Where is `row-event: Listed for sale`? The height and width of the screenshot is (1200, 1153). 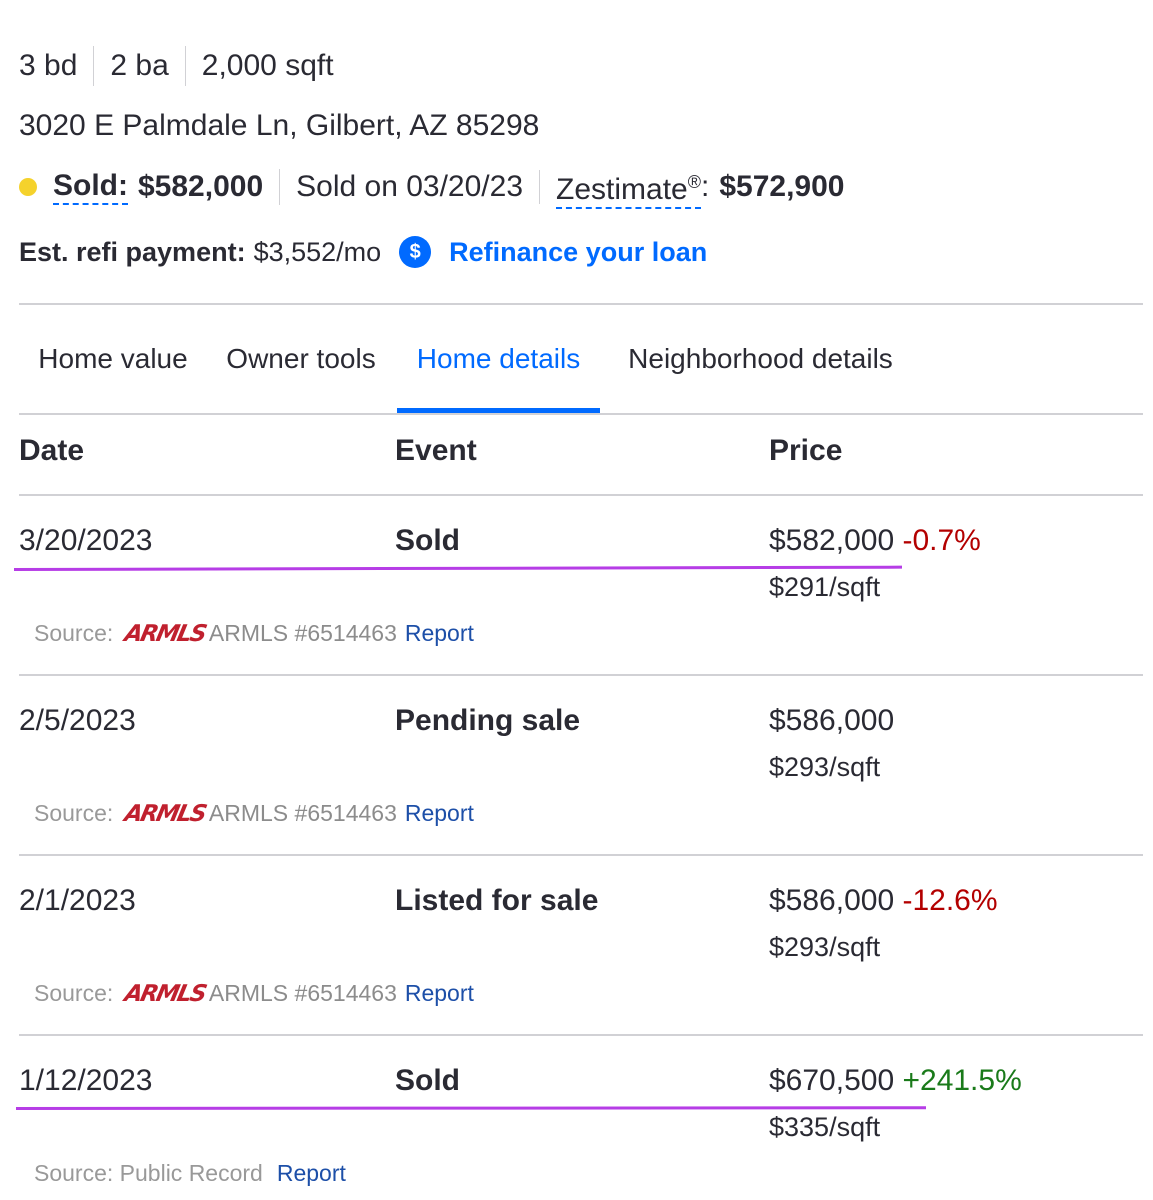 row-event: Listed for sale is located at coordinates (497, 900).